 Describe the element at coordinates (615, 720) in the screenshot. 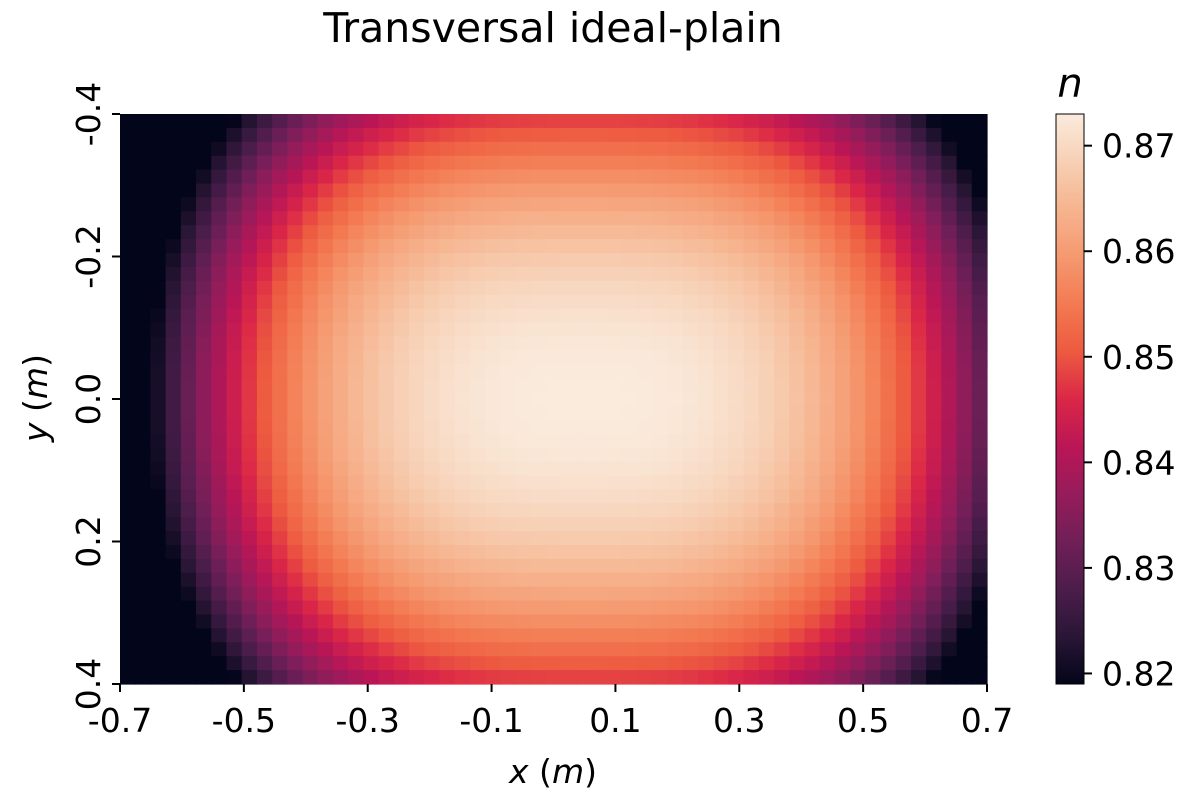

I see `x-tick-label: 0.1` at that location.